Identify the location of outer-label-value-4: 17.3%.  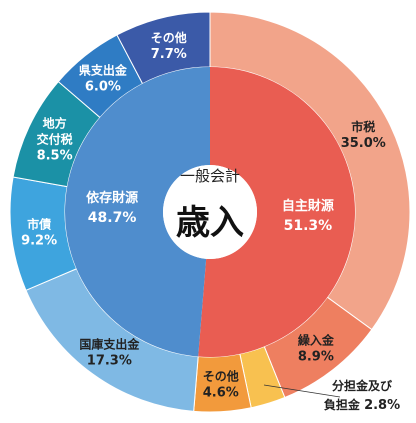
(109, 360).